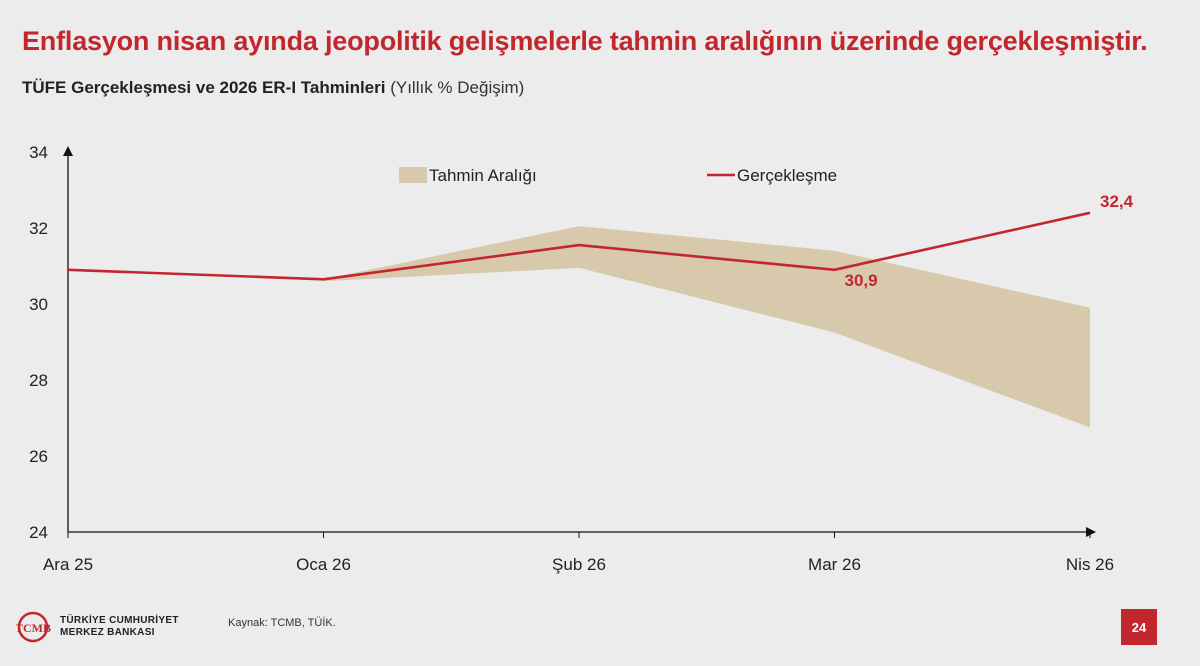 This screenshot has height=666, width=1200. Describe the element at coordinates (1139, 627) in the screenshot. I see `page-number-badge: 24` at that location.